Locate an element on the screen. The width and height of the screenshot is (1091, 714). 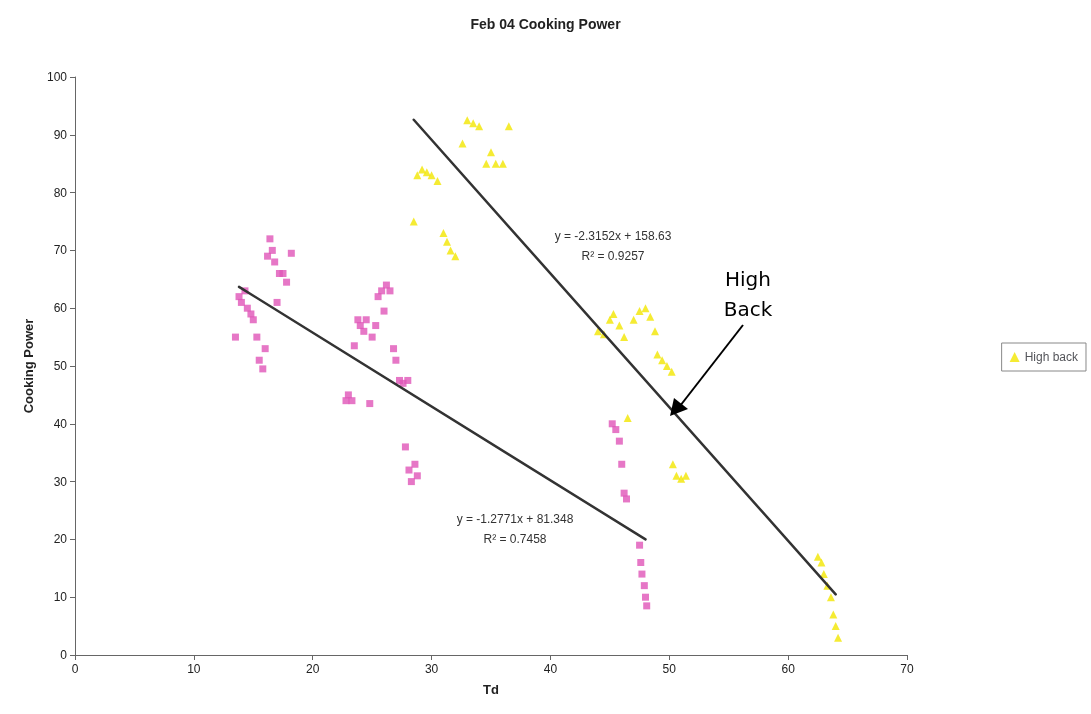
y-tick-label: 40 is located at coordinates (60, 423).